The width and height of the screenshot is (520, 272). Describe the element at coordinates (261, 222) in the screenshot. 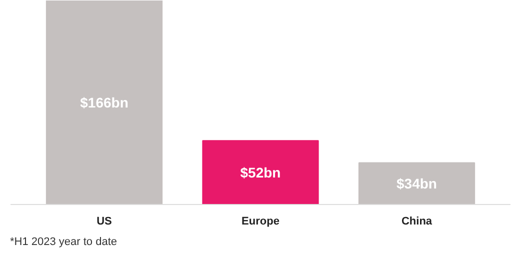

I see `x-tick-label: Europe` at that location.